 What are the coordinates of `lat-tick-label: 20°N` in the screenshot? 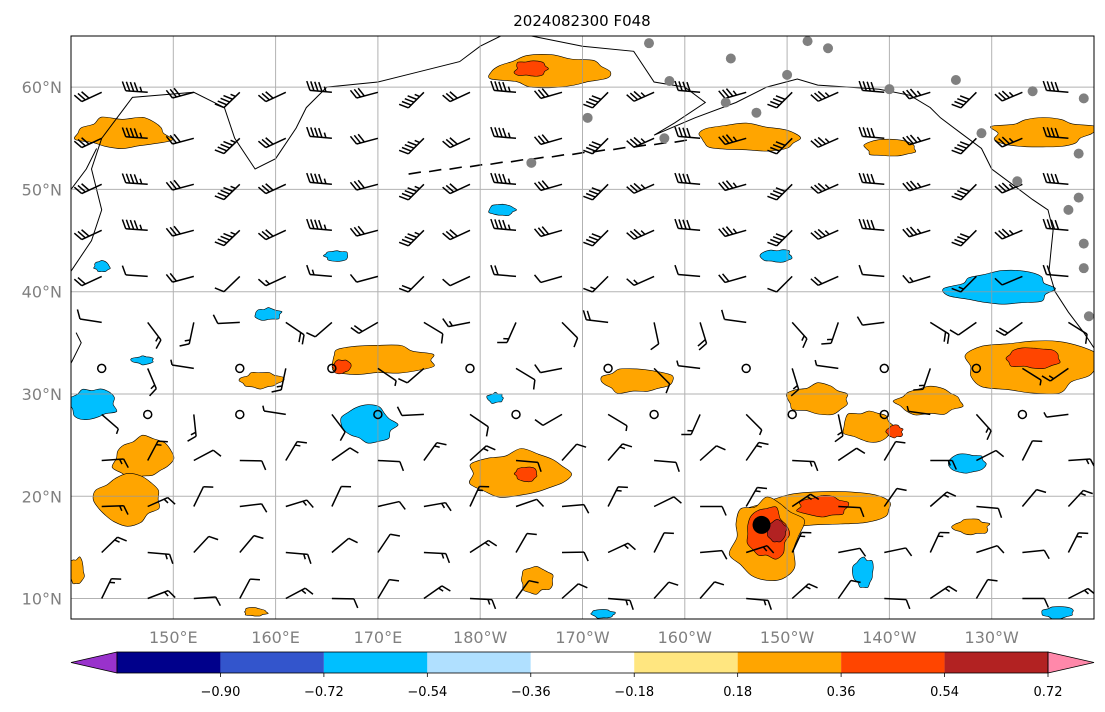 It's located at (42, 496).